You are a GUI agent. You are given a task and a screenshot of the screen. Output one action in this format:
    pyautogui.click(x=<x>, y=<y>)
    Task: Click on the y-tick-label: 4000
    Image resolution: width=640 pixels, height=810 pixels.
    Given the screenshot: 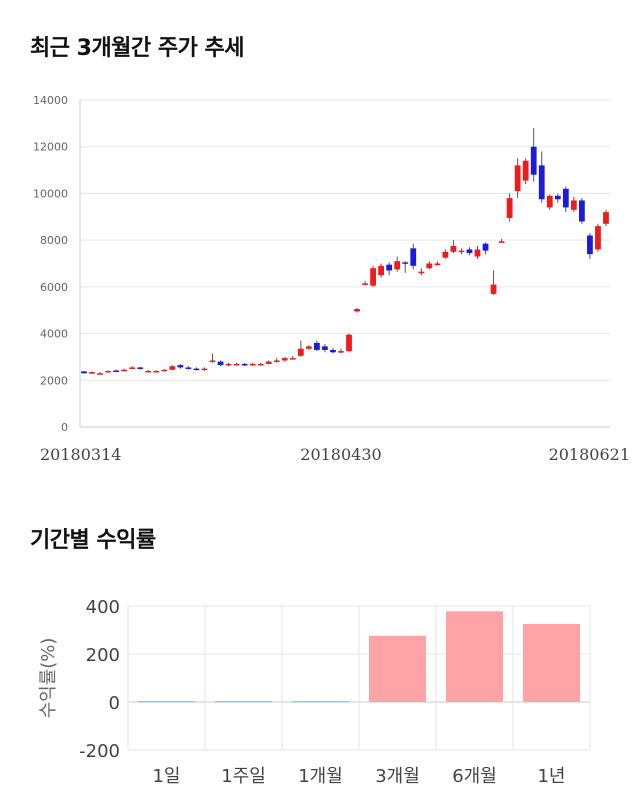 What is the action you would take?
    pyautogui.click(x=54, y=334)
    